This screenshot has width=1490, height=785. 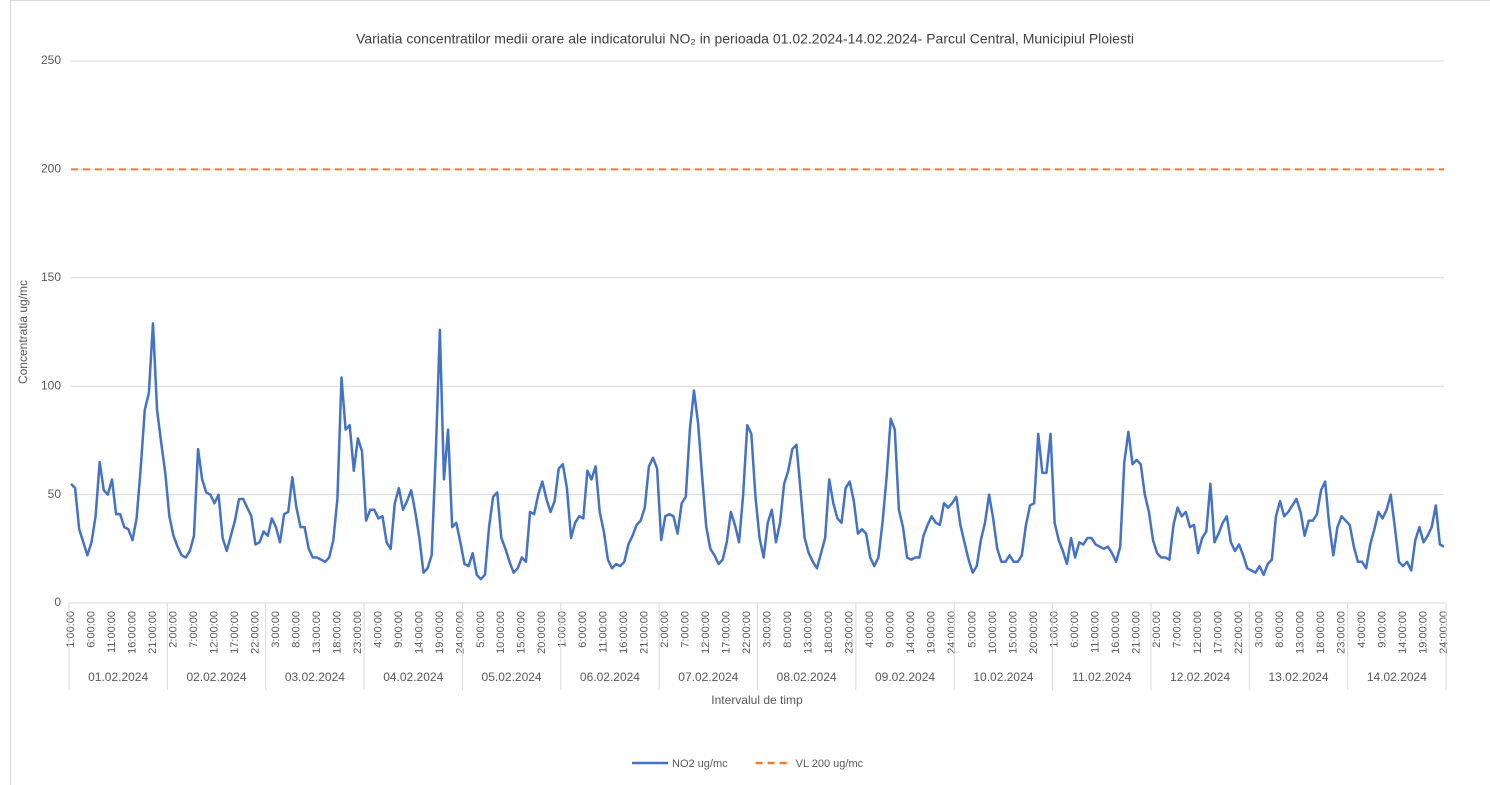 I want to click on group-label: 08.02.2024, so click(x=807, y=677).